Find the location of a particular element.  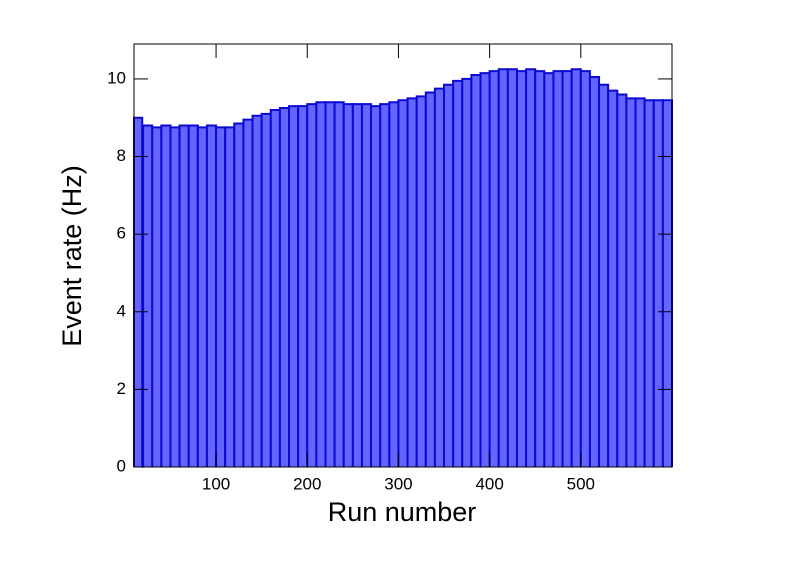

y-tick-label: 0 is located at coordinates (121, 465).